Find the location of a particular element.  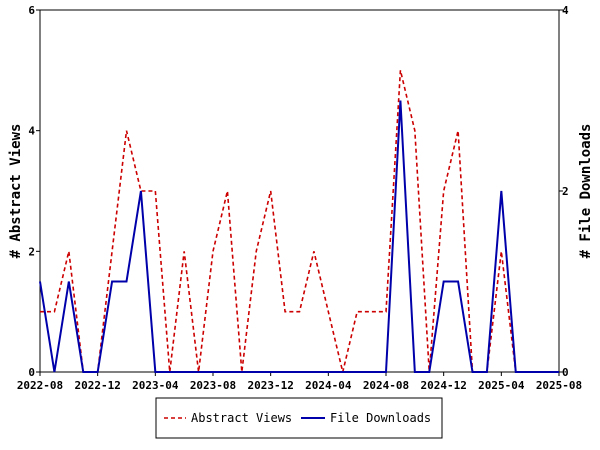

y-tick-label: 2 is located at coordinates (31, 251).